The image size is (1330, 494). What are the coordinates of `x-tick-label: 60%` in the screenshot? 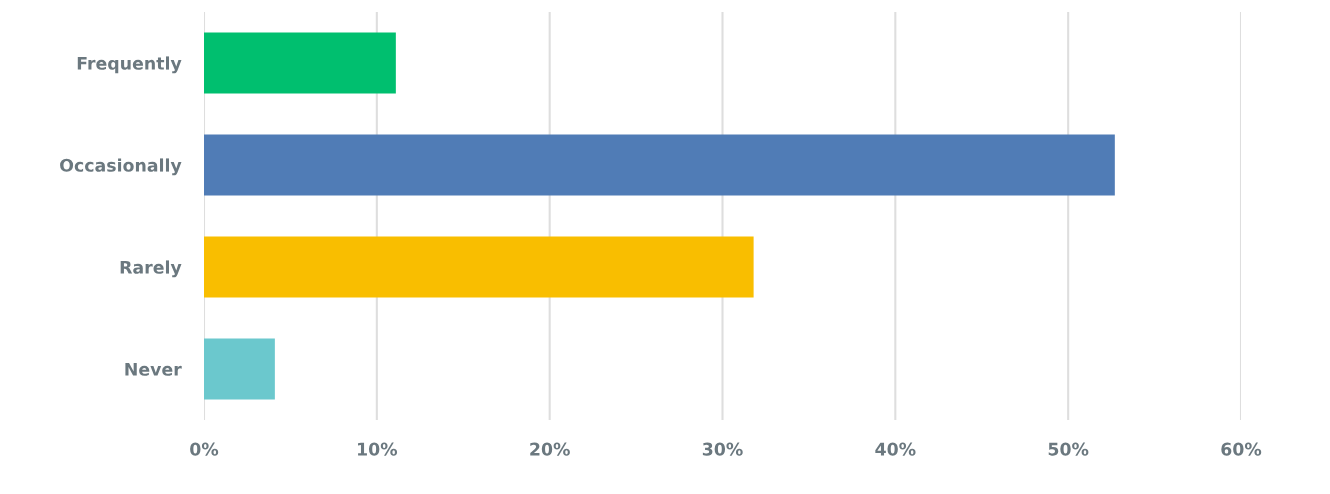 It's located at (1241, 449).